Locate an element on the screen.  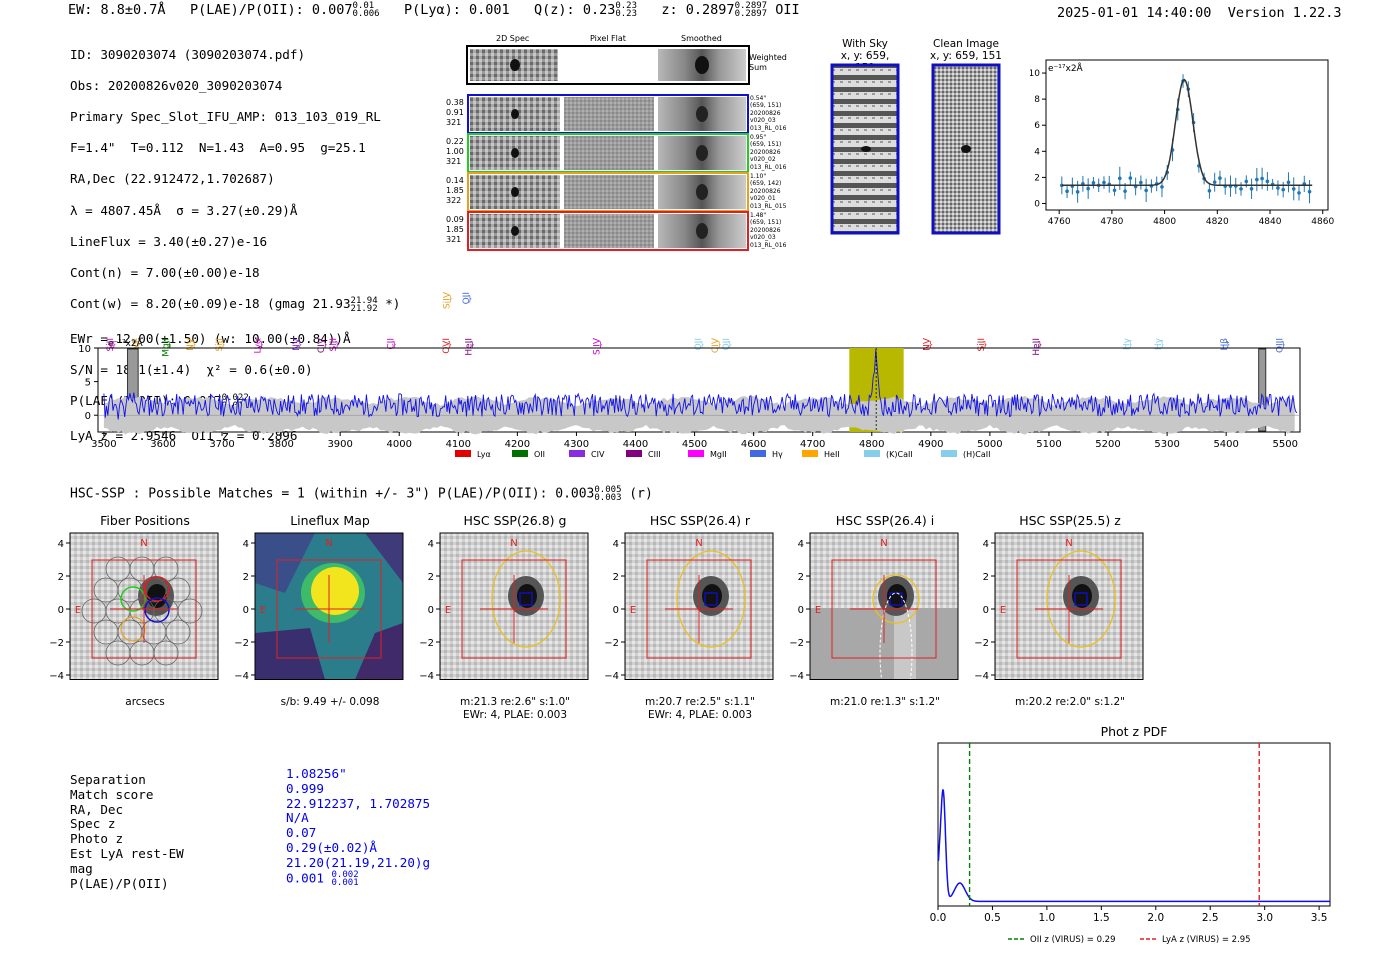
spectrum-y-tick-label: 5 is located at coordinates (88, 383).